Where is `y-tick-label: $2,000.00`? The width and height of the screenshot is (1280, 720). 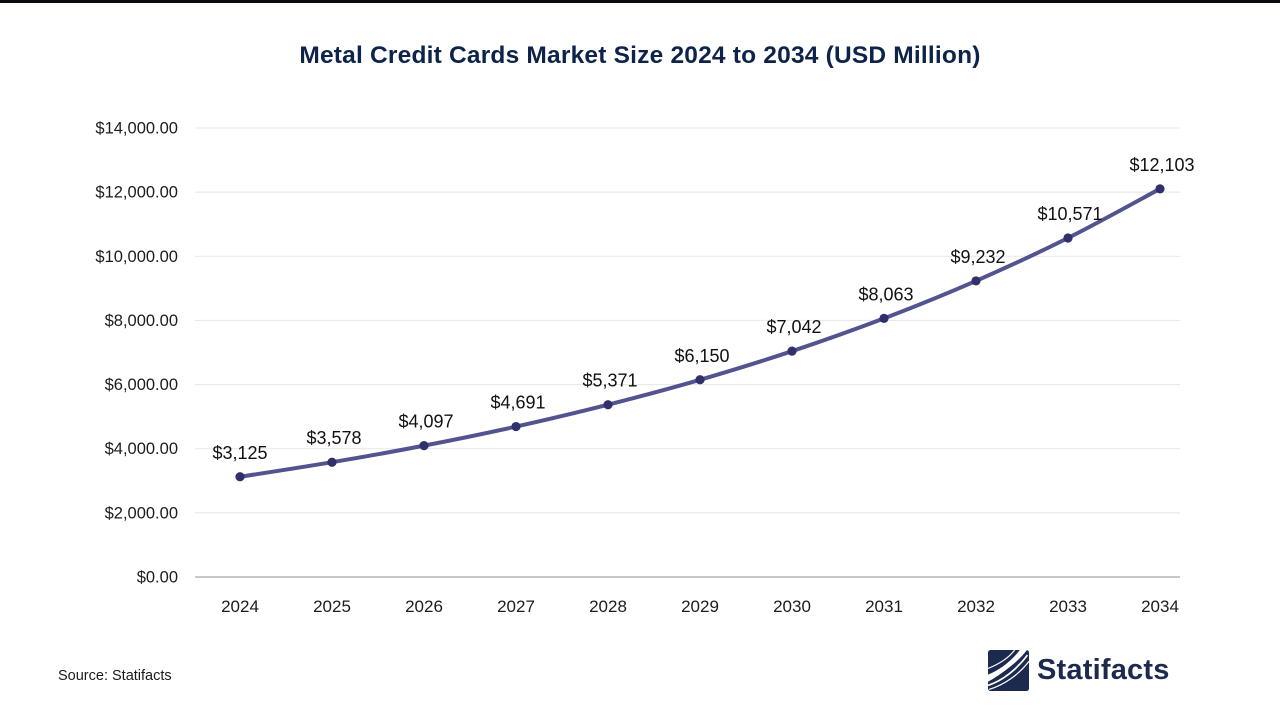
y-tick-label: $2,000.00 is located at coordinates (141, 513).